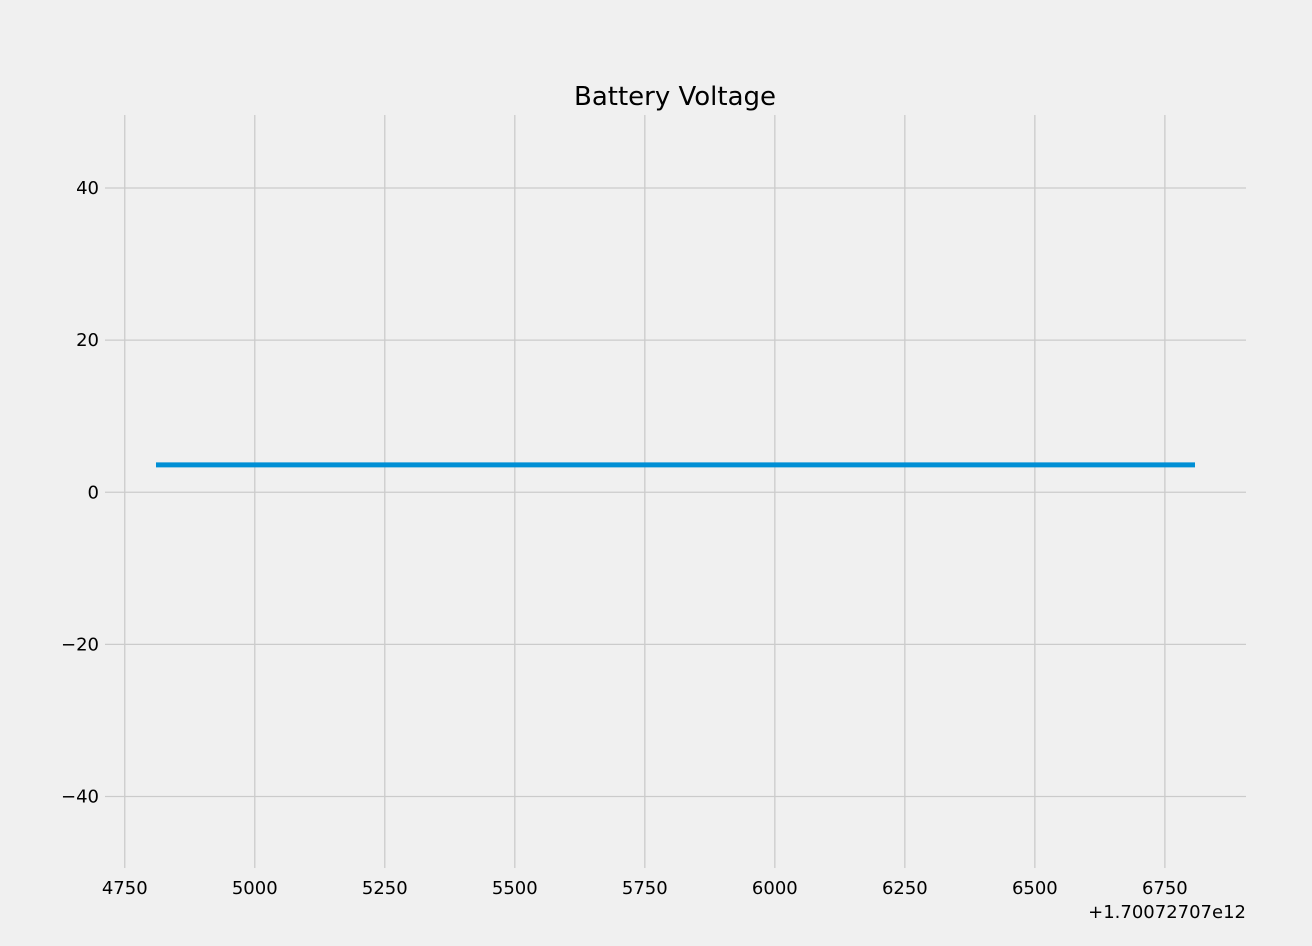  Describe the element at coordinates (87, 340) in the screenshot. I see `y-tick-label: 20` at that location.